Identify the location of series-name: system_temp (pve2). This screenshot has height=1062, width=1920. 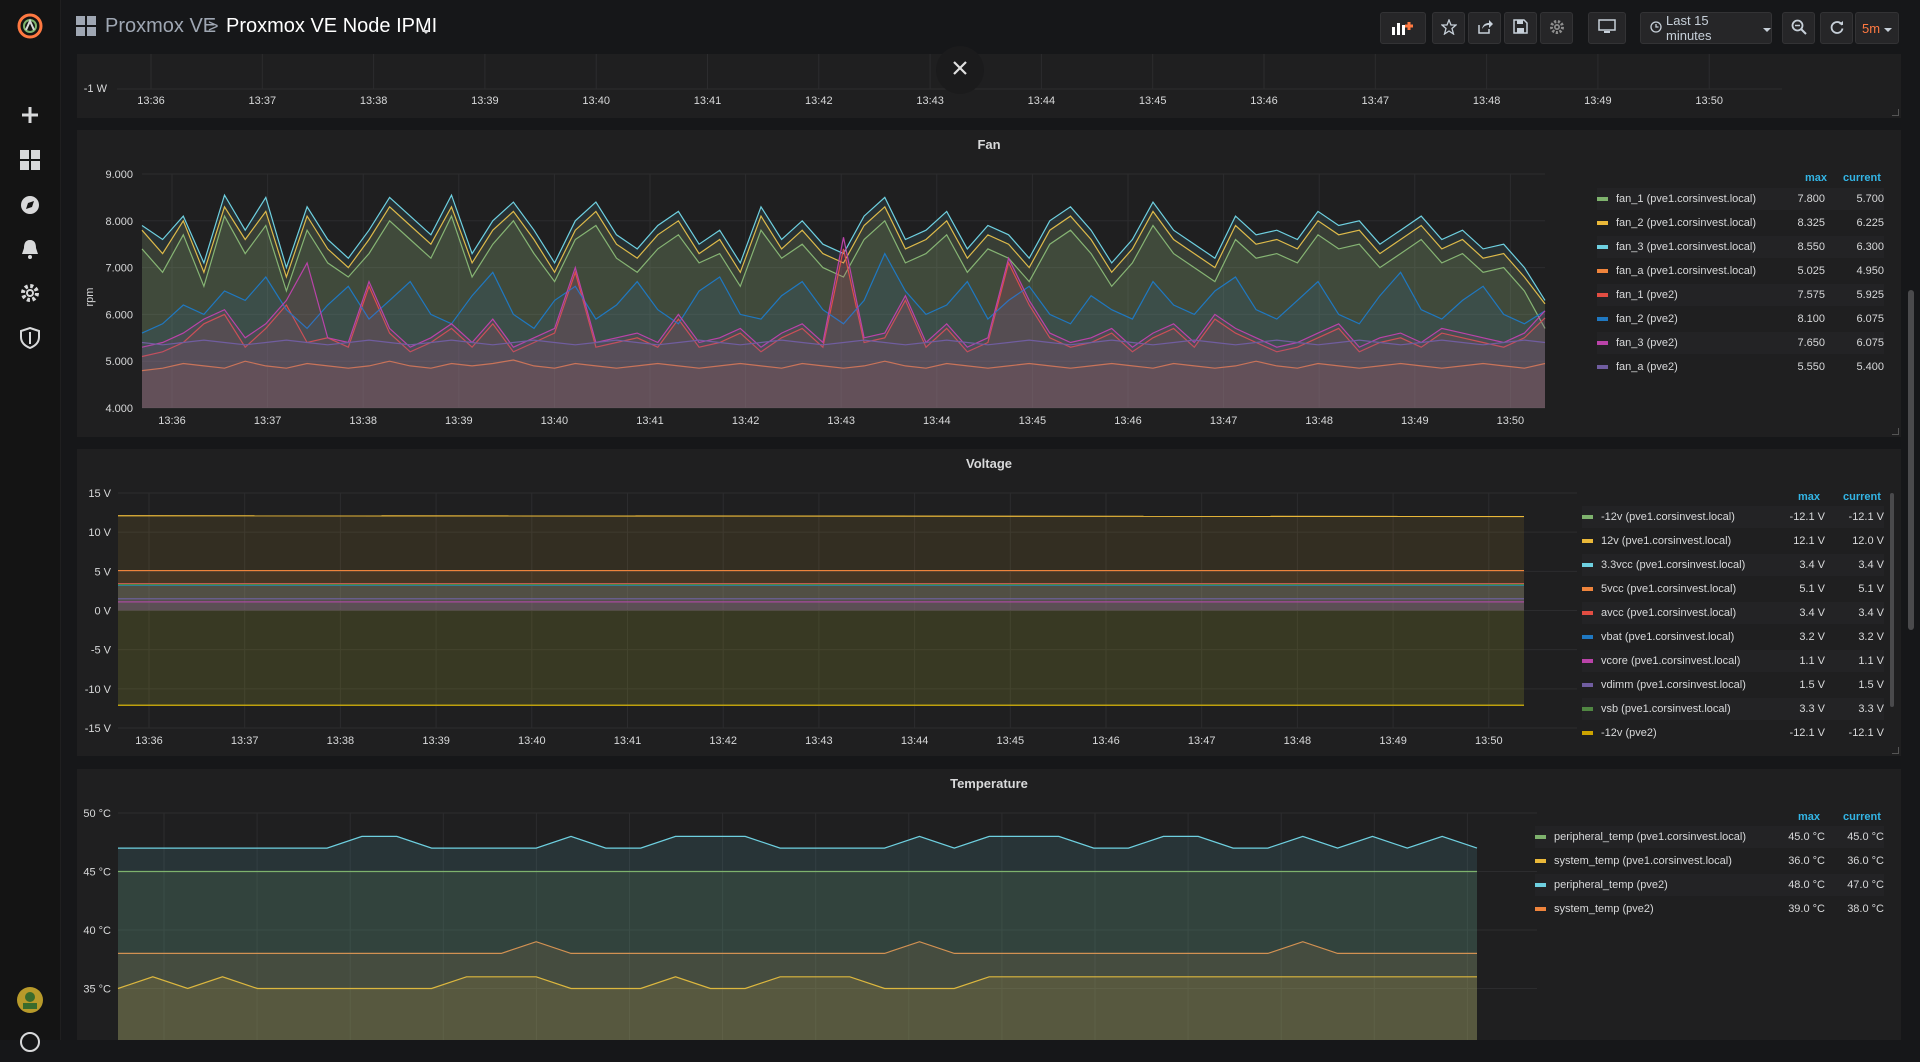
(1604, 909).